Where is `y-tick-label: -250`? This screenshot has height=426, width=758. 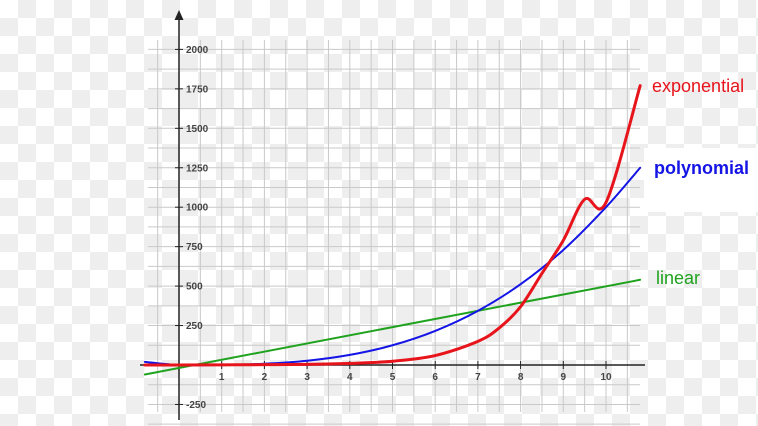
y-tick-label: -250 is located at coordinates (196, 405).